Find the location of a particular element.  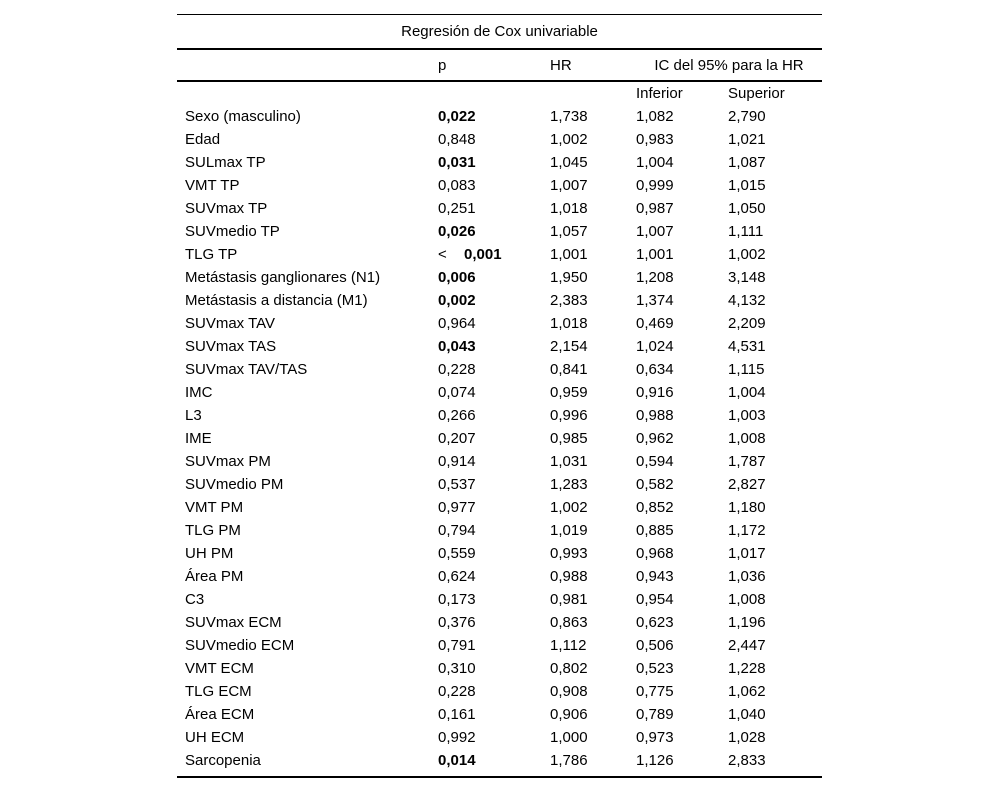

row-label: SUVmax PM is located at coordinates (228, 461).